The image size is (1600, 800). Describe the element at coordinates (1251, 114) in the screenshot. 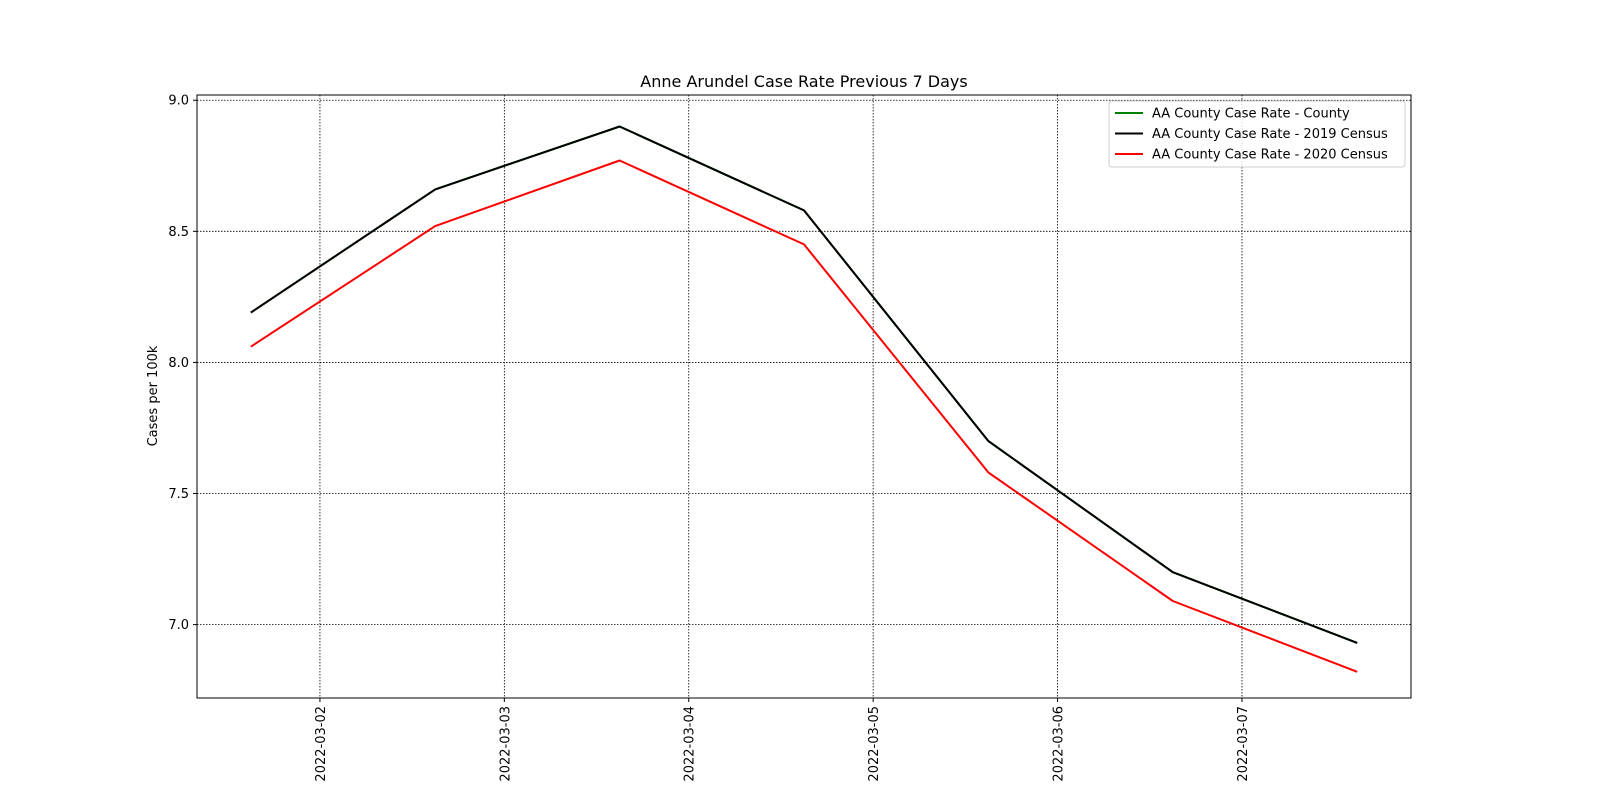

I see `legend-entry-label: AA County Case Rate - County` at that location.